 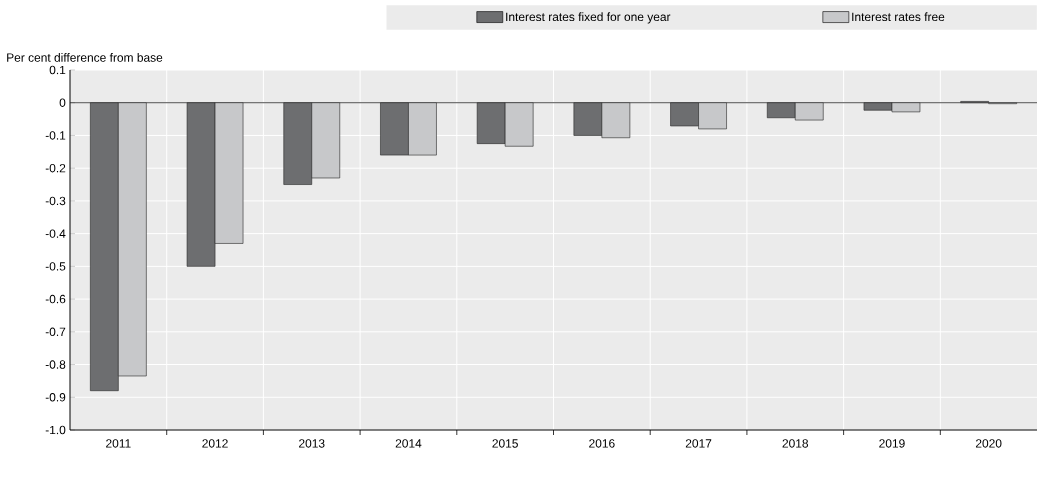 I want to click on x-tick-label: 2019, so click(x=892, y=443).